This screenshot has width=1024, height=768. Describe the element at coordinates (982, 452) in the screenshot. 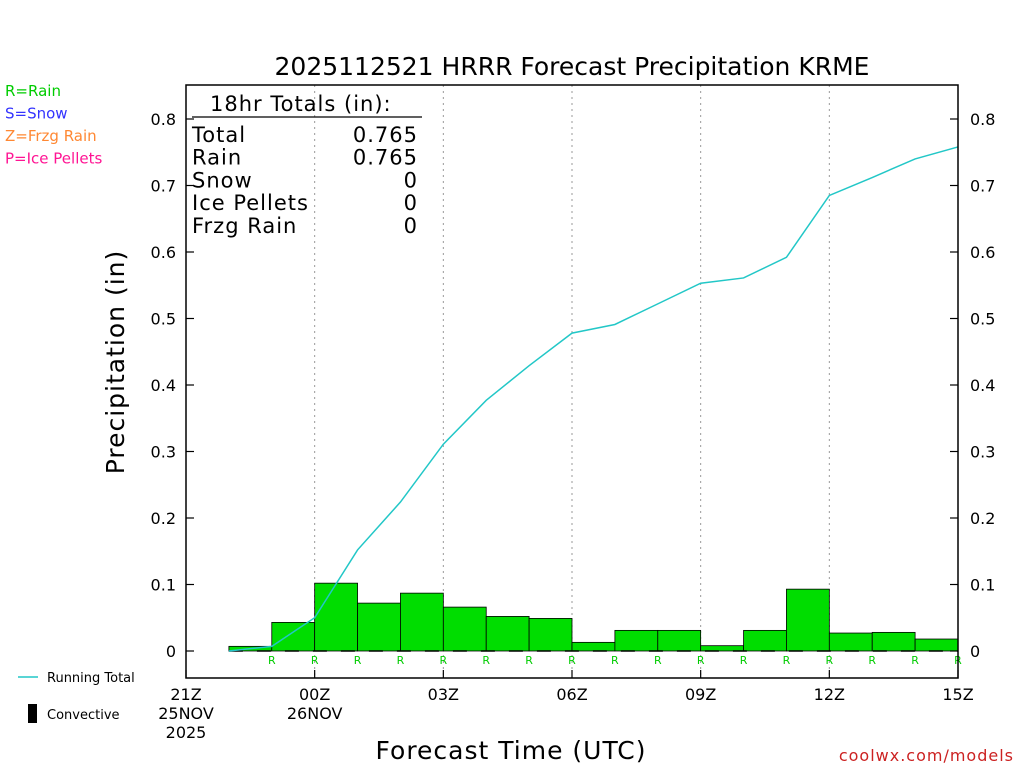

I see `y-tick-label-right: 0.3` at that location.